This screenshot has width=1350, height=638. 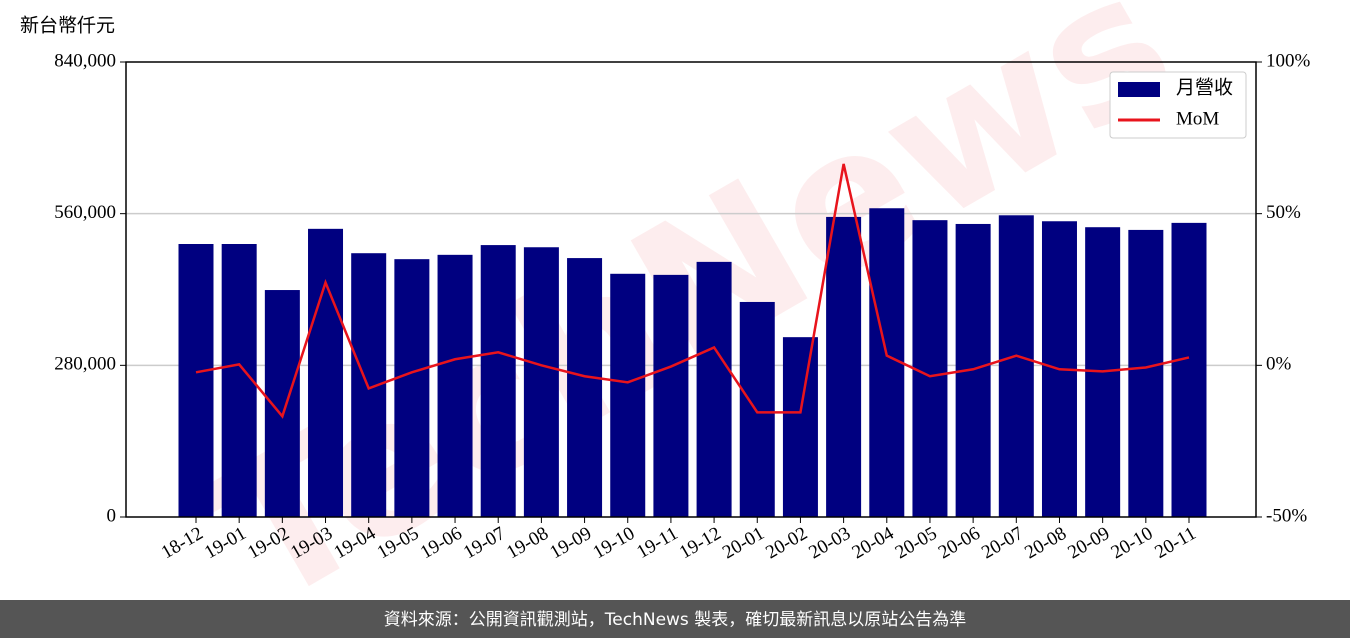 I want to click on x-tick-label: 20-07, so click(x=1002, y=543).